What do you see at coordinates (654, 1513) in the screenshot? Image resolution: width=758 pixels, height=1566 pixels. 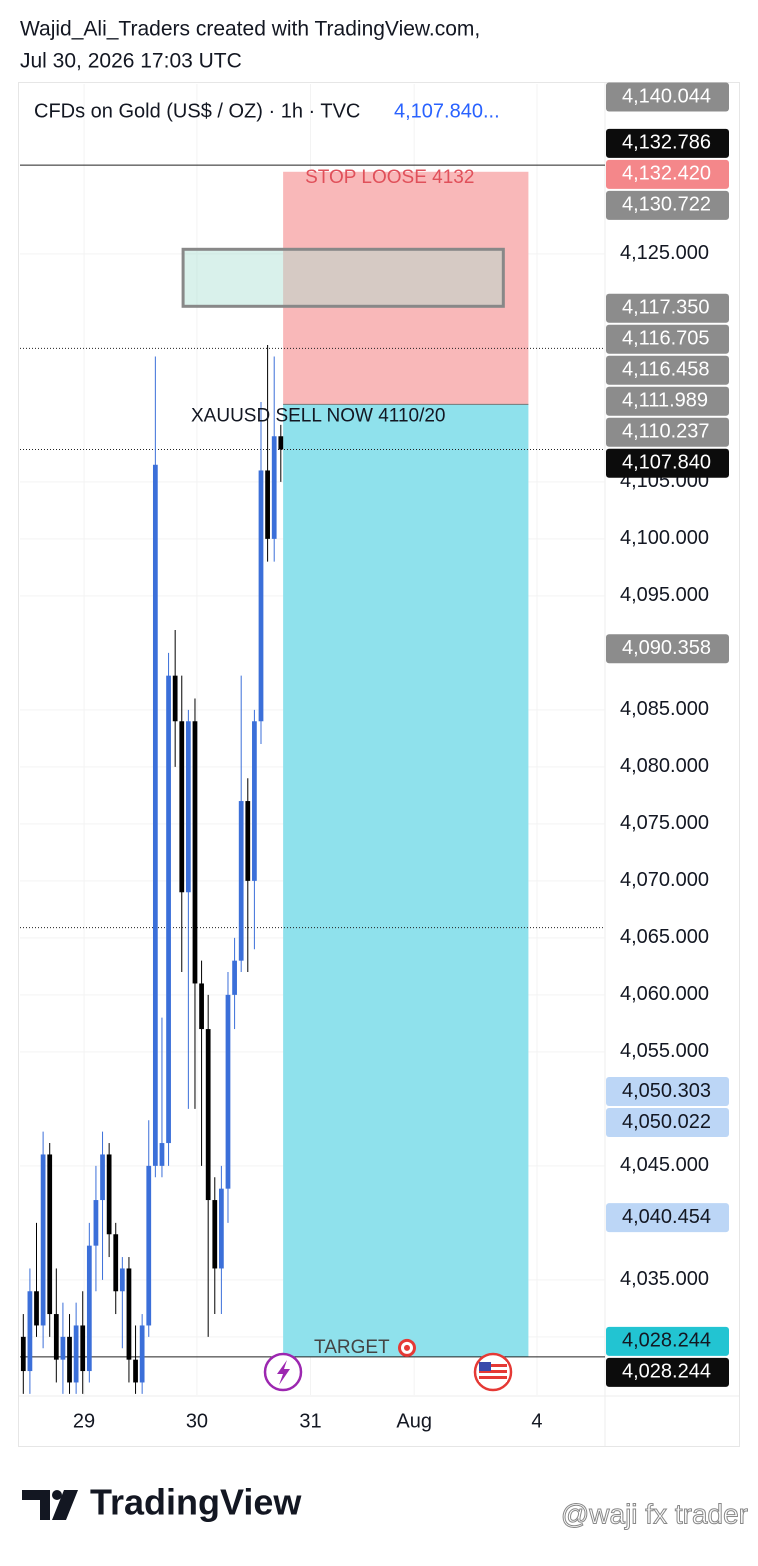 I see `watermark: @waji fx trader` at bounding box center [654, 1513].